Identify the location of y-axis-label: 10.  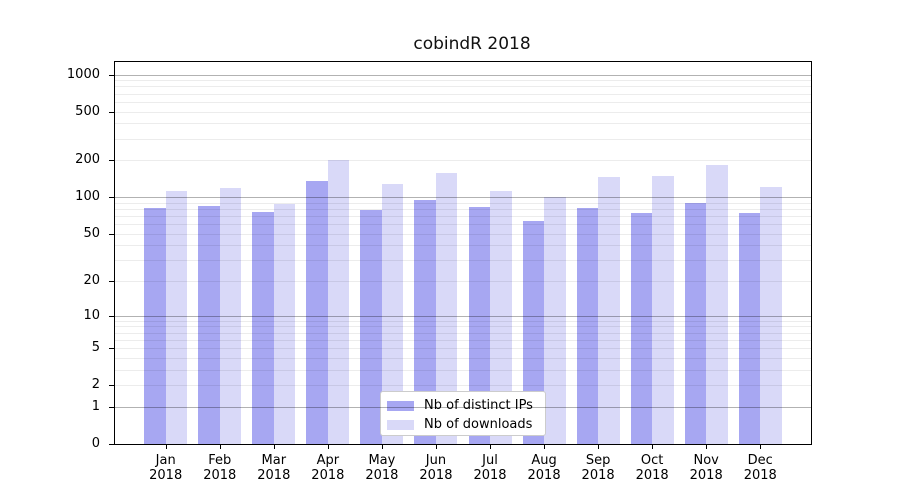
(91, 315).